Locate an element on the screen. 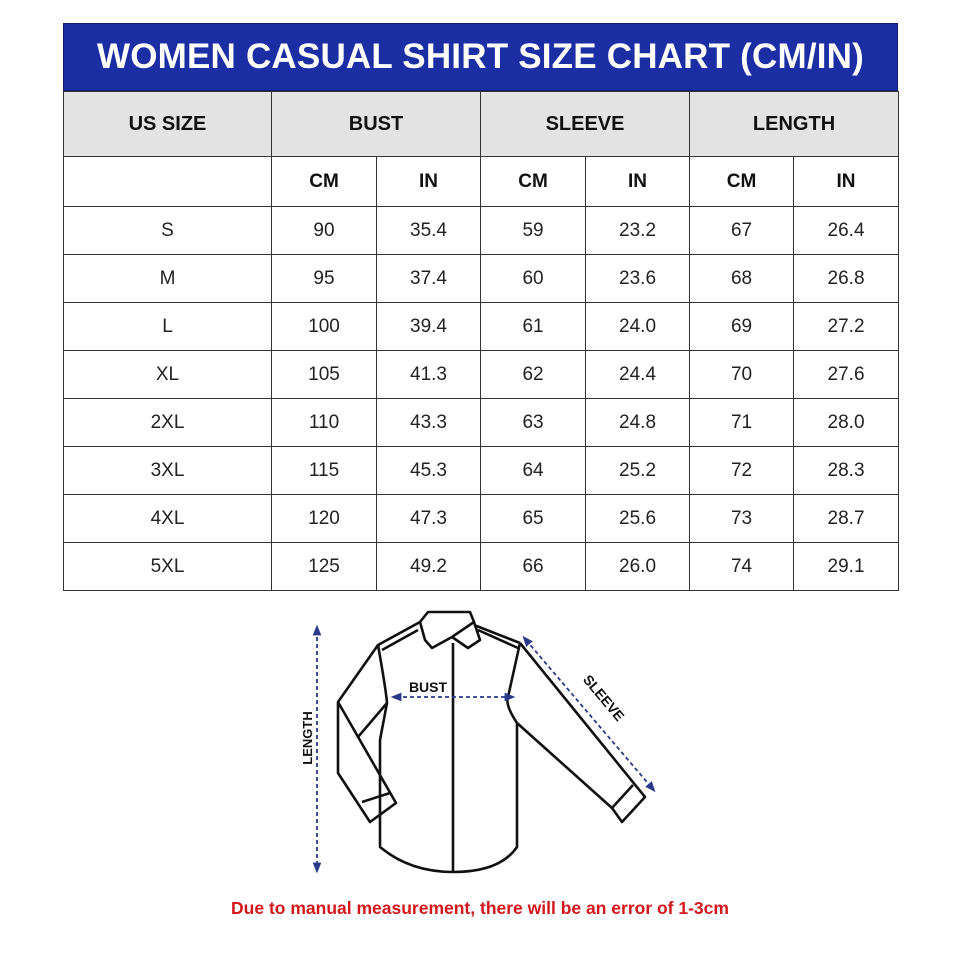 Image resolution: width=960 pixels, height=953 pixels. measurement-cell: 115 is located at coordinates (324, 470).